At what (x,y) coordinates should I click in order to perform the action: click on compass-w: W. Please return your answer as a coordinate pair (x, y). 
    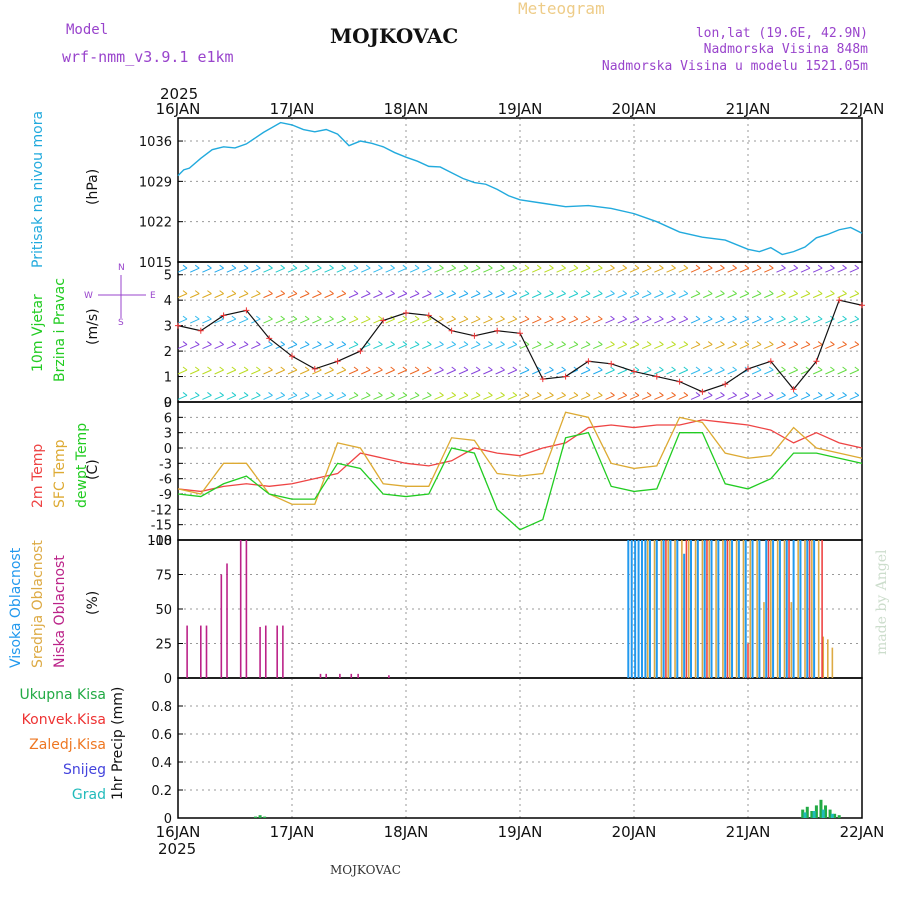
    Looking at the image, I should click on (88, 296).